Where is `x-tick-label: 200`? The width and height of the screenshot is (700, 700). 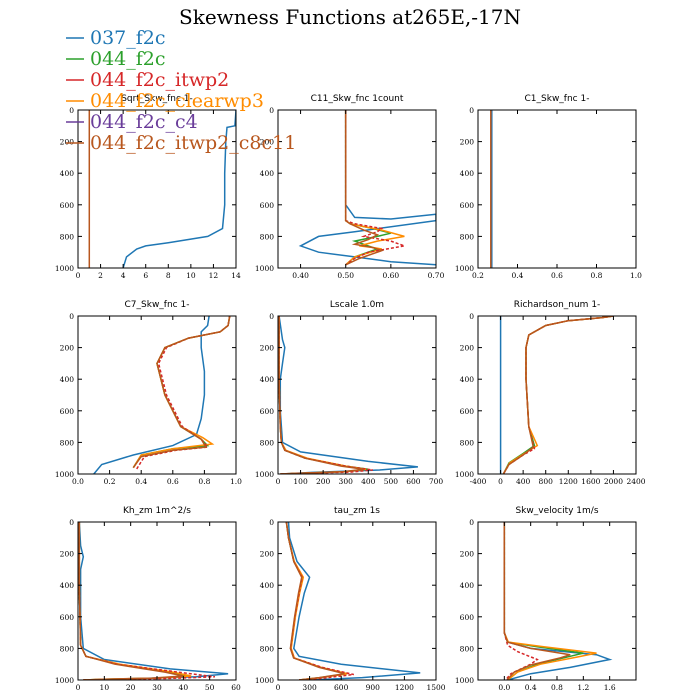
x-tick-label: 200 is located at coordinates (323, 481).